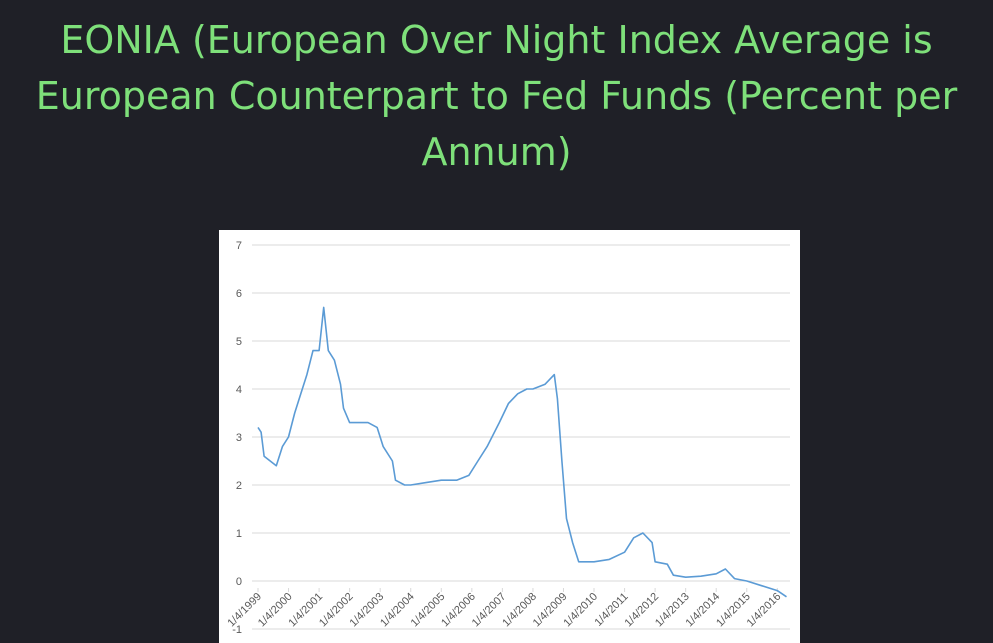  Describe the element at coordinates (239, 246) in the screenshot. I see `y-tick-label: 7` at that location.